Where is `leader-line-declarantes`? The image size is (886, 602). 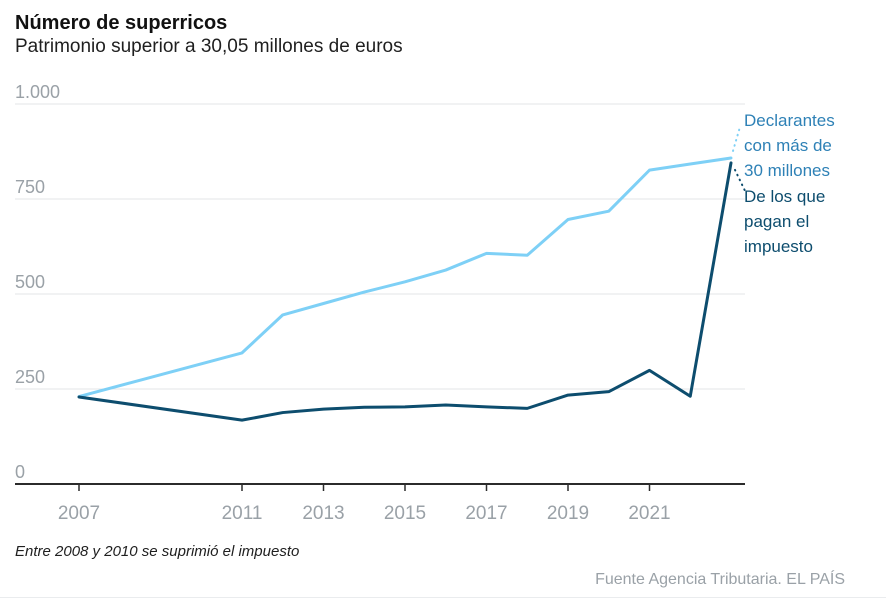 leader-line-declarantes is located at coordinates (736, 138).